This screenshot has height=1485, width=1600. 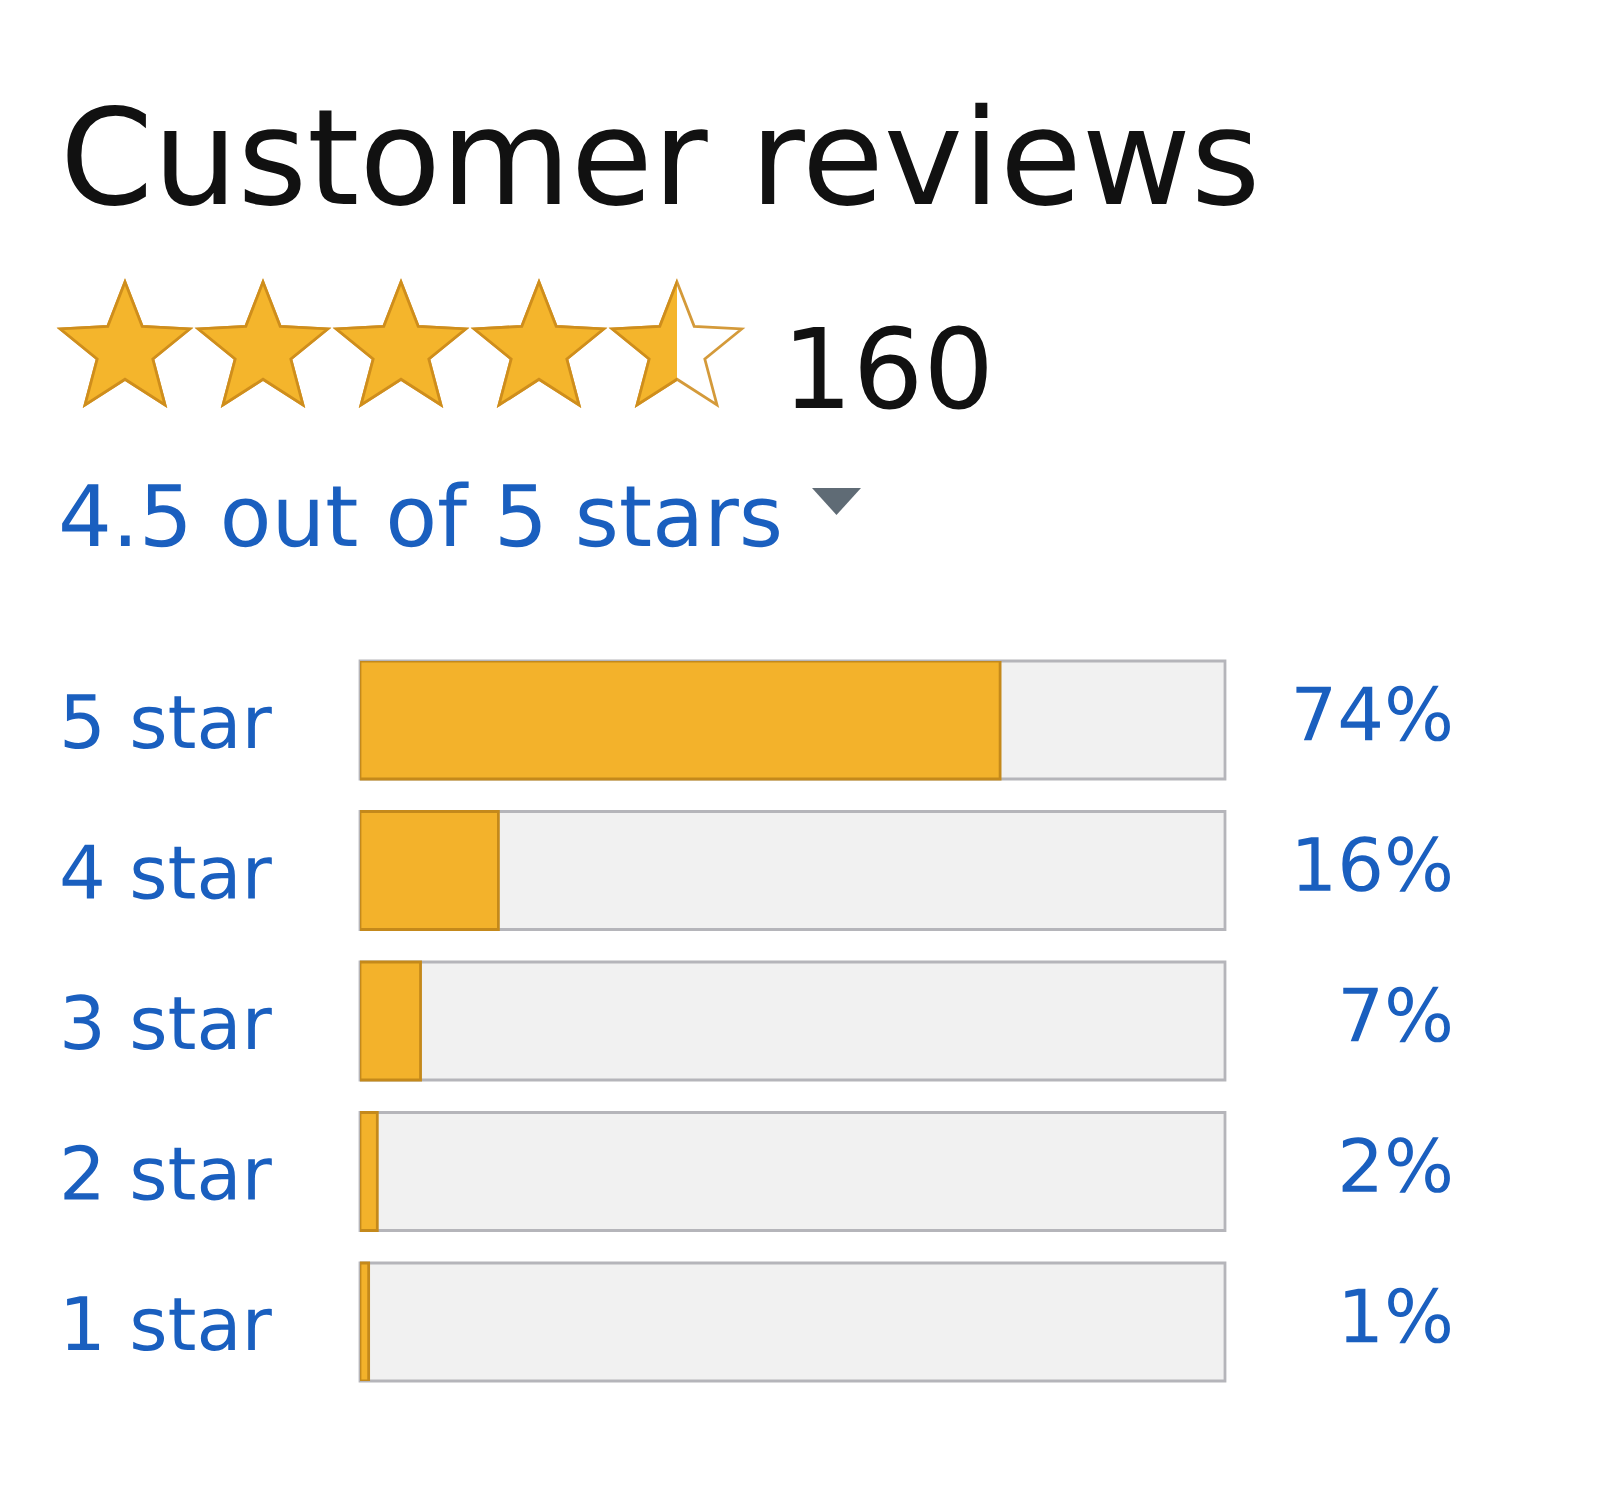 I want to click on y-tick-label: 1 star, so click(x=169, y=1324).